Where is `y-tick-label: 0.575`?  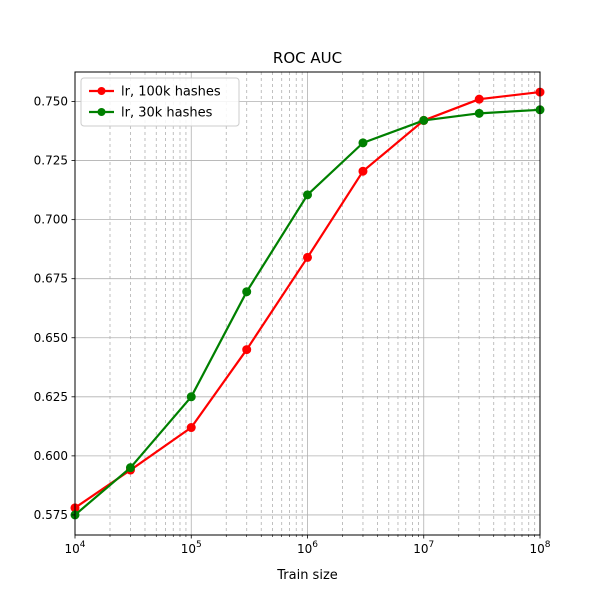
y-tick-label: 0.575 is located at coordinates (51, 515).